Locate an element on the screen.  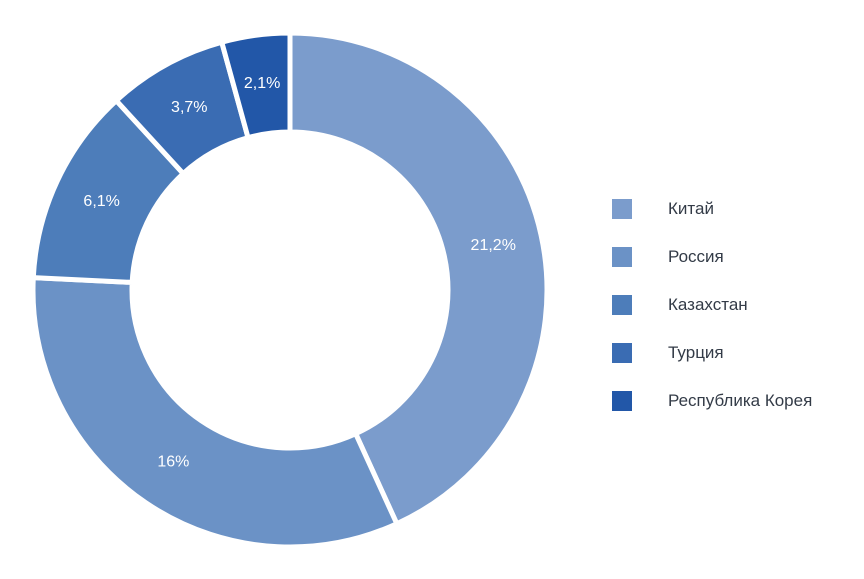
slice-label-russia: 16% is located at coordinates (173, 461).